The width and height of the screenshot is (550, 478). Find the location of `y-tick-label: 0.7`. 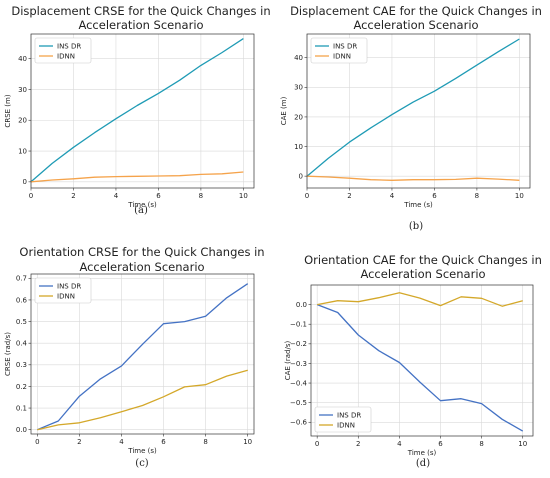

y-tick-label: 0.7 is located at coordinates (21, 279).